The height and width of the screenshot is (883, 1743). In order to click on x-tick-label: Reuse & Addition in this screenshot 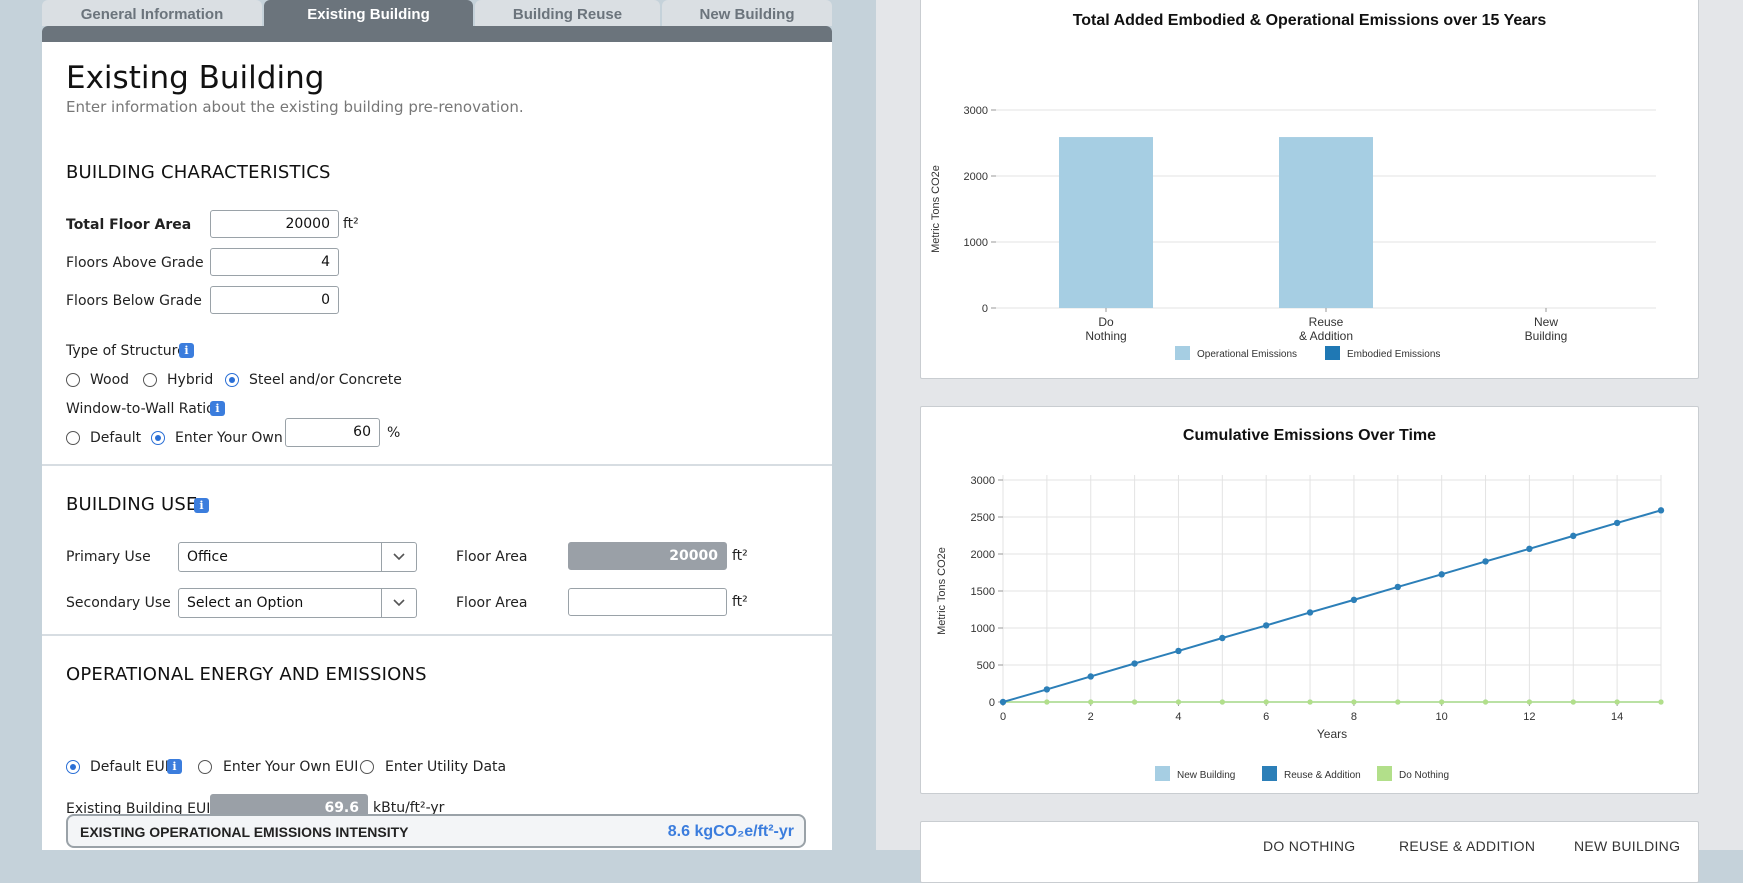, I will do `click(1326, 329)`.